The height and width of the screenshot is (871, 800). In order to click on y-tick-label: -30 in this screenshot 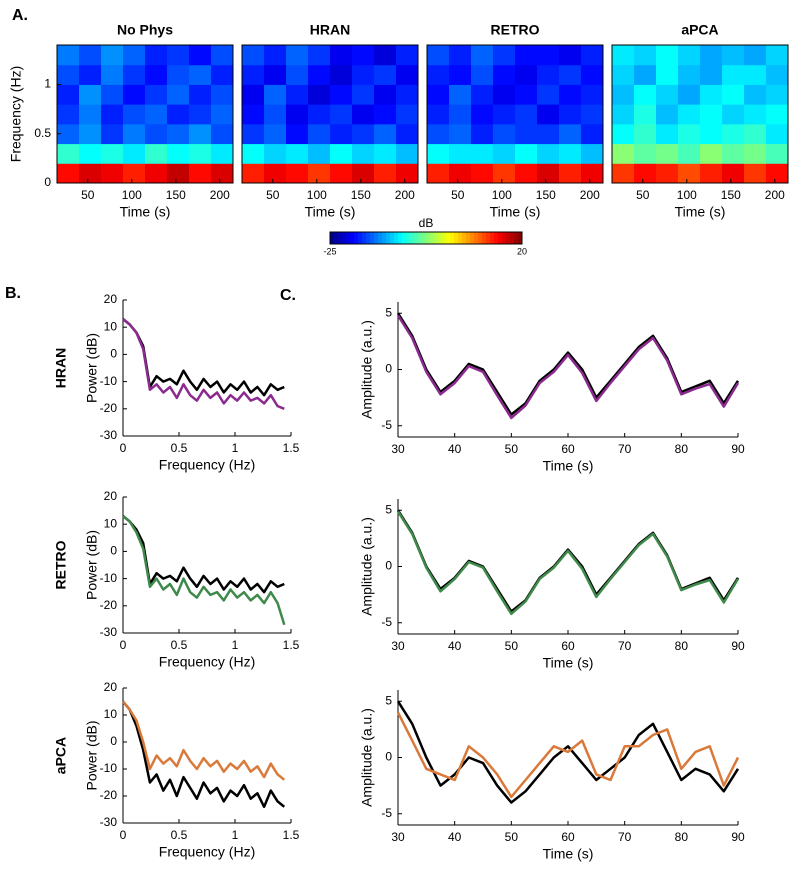, I will do `click(109, 632)`.